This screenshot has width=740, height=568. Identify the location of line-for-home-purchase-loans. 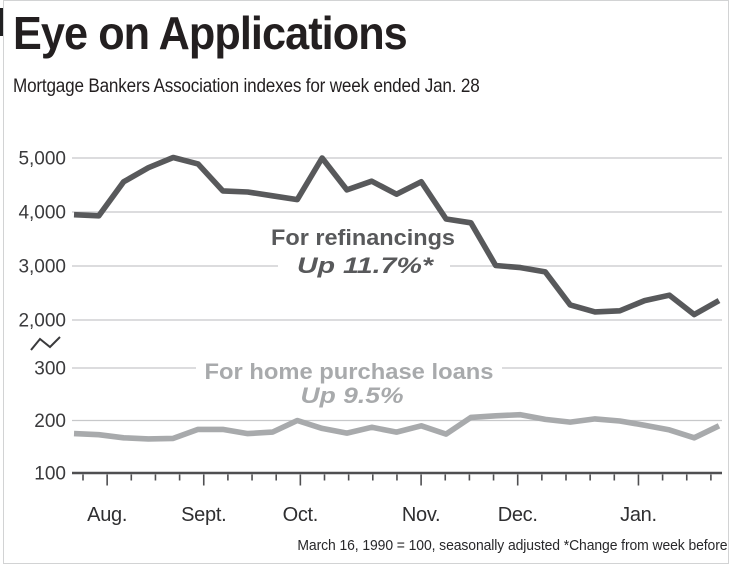
(397, 426).